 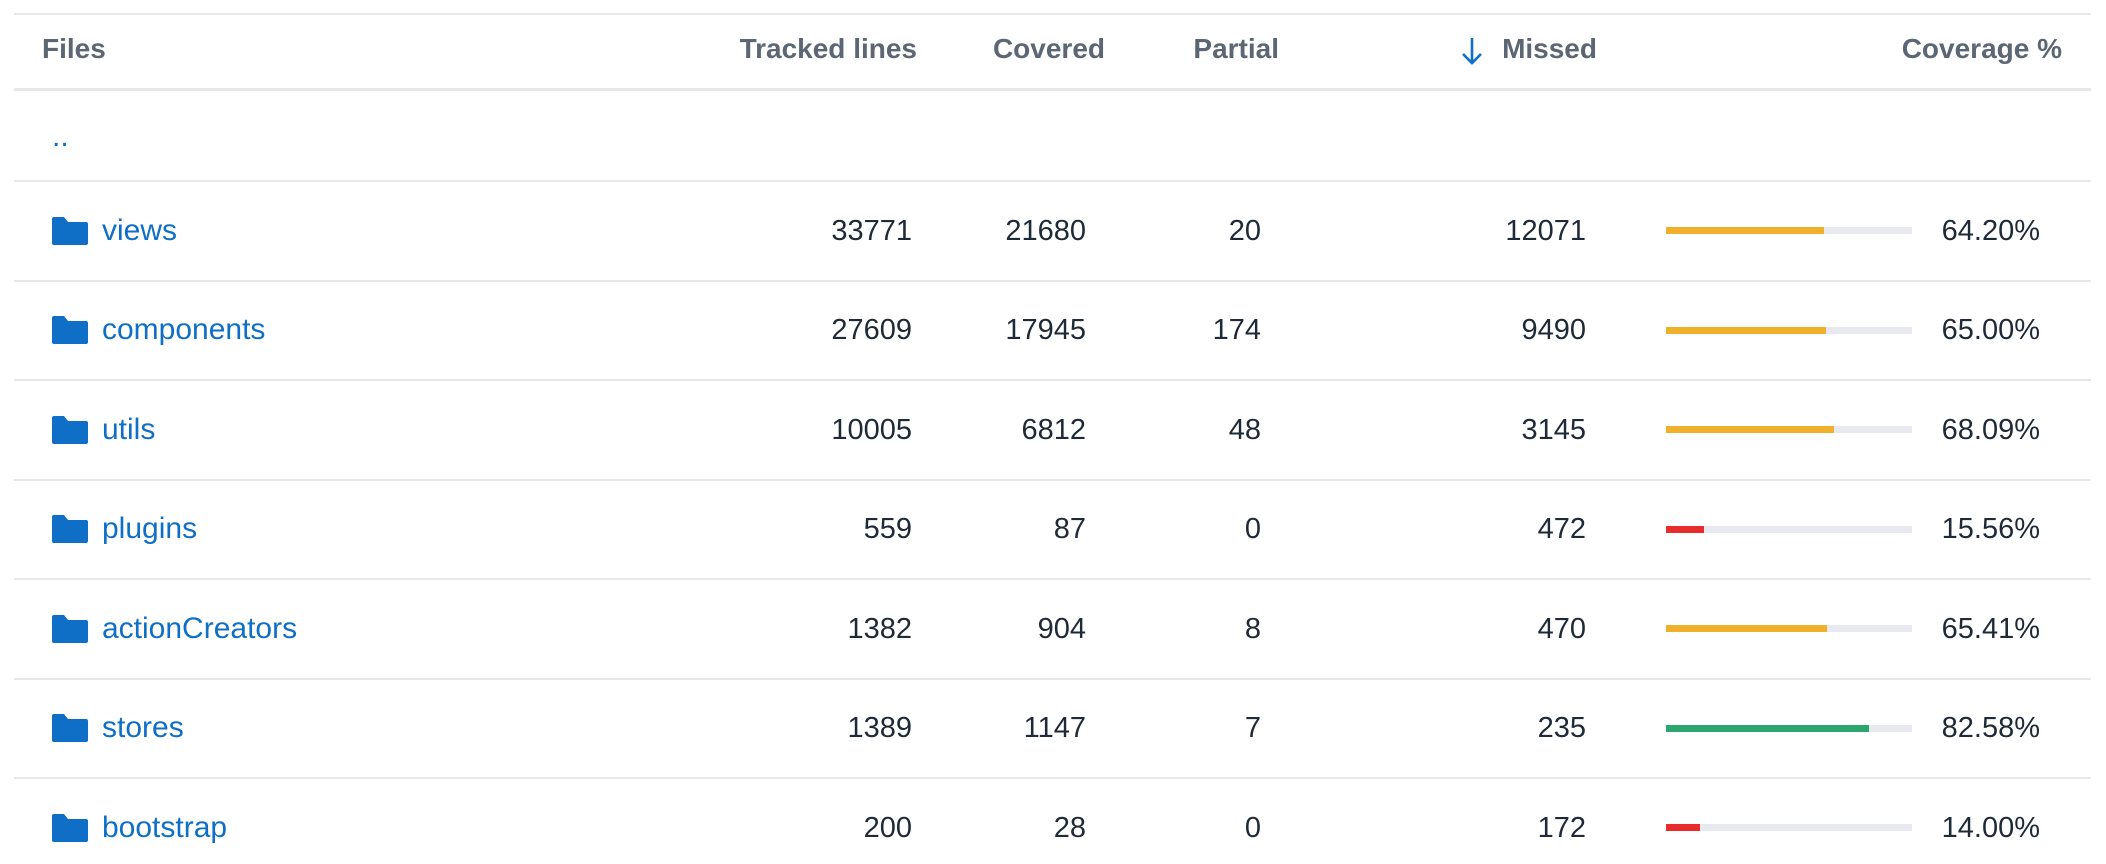 What do you see at coordinates (887, 827) in the screenshot?
I see `tracked-lines: 200` at bounding box center [887, 827].